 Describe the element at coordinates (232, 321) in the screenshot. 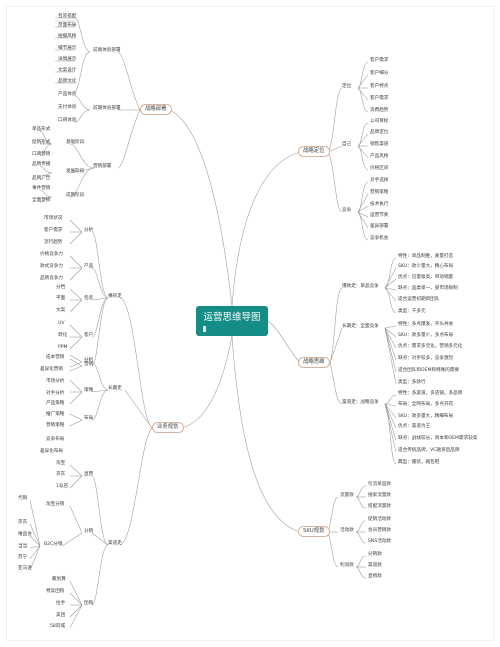

I see `root-node: 运营思维导图` at that location.